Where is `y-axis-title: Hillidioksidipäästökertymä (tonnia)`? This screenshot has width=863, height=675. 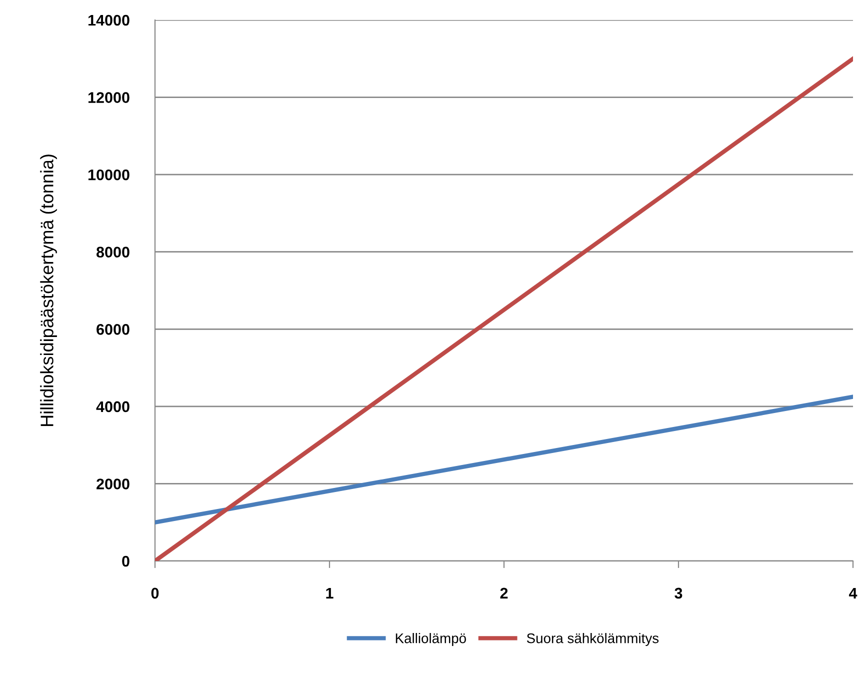 y-axis-title: Hillidioksidipäästökertymä (tonnia) is located at coordinates (48, 290).